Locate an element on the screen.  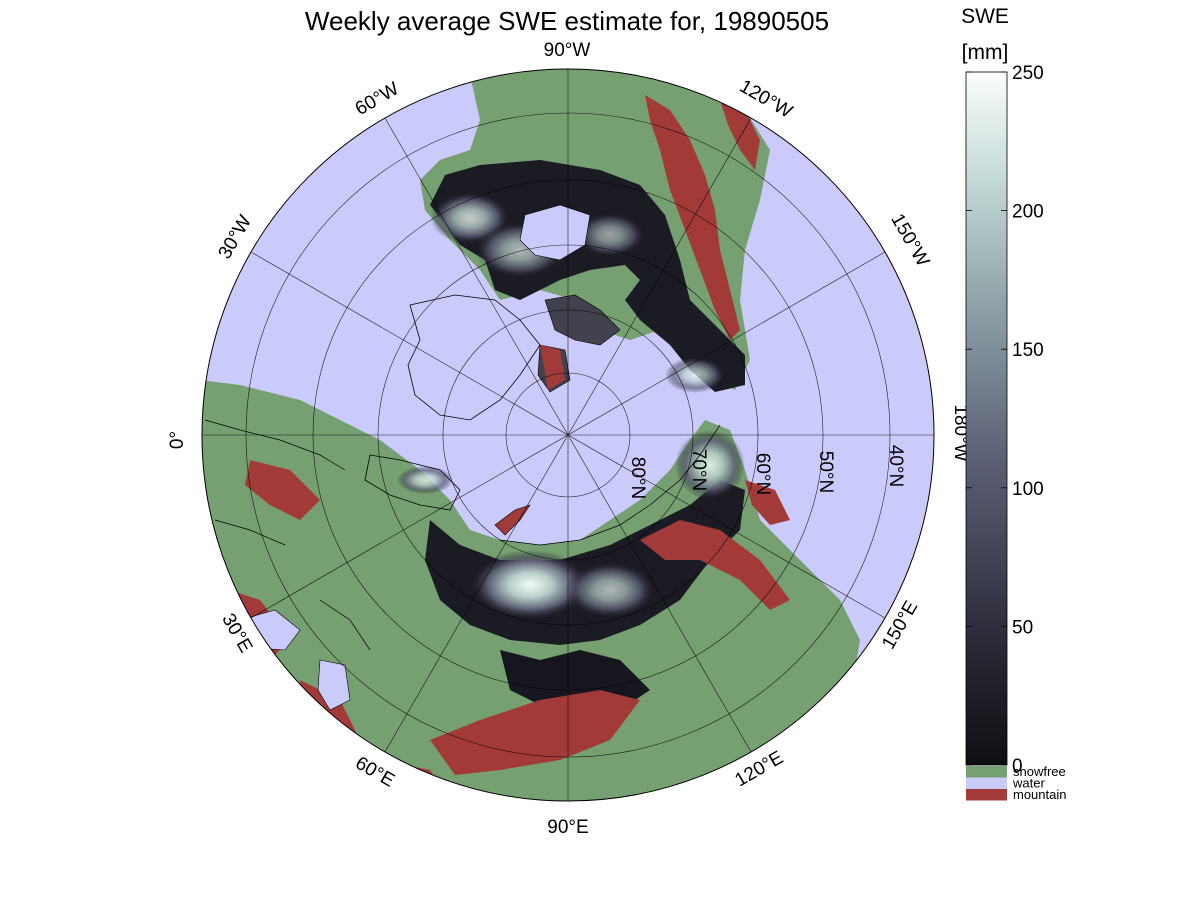
rocky-mountains is located at coordinates (692, 217).